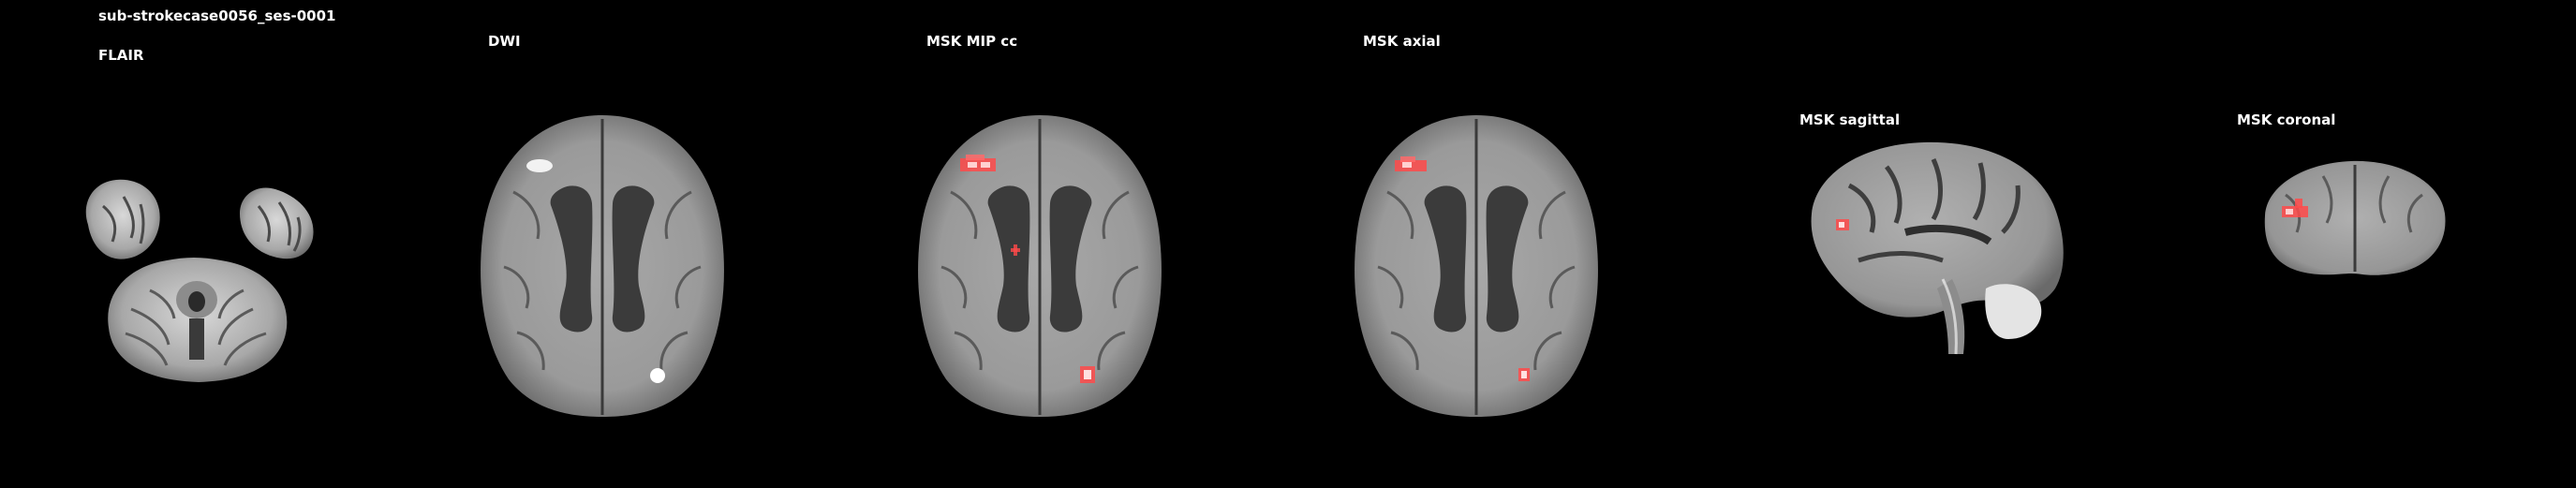 The image size is (2576, 488). Describe the element at coordinates (603, 266) in the screenshot. I see `dwi-image` at that location.